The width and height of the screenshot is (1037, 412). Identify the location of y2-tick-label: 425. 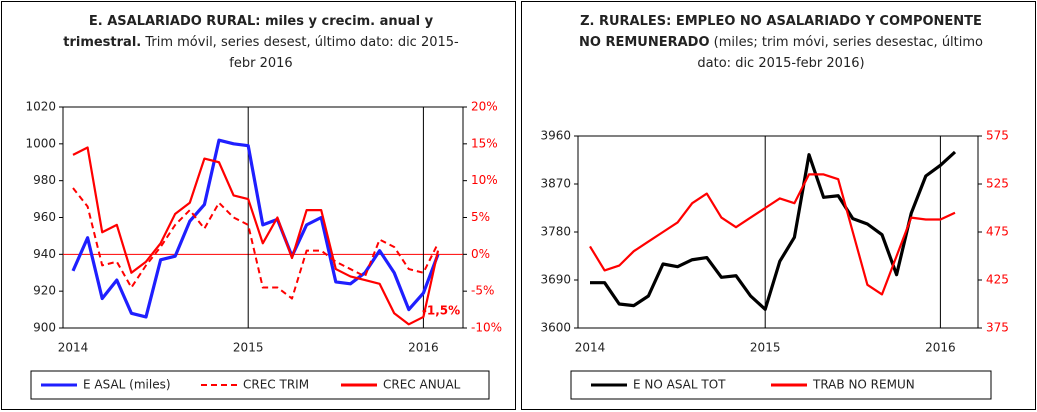
(997, 280).